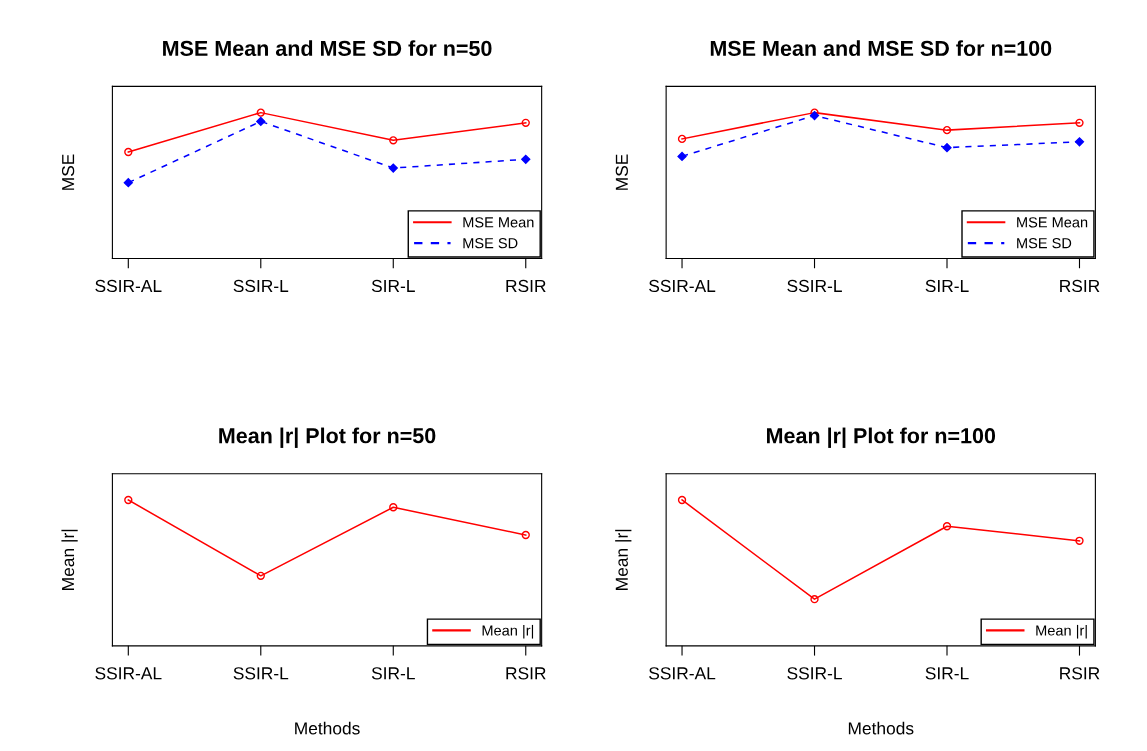 This screenshot has height=751, width=1147. Describe the element at coordinates (327, 437) in the screenshot. I see `chart-title: Mean |r| Plot for n=50` at that location.